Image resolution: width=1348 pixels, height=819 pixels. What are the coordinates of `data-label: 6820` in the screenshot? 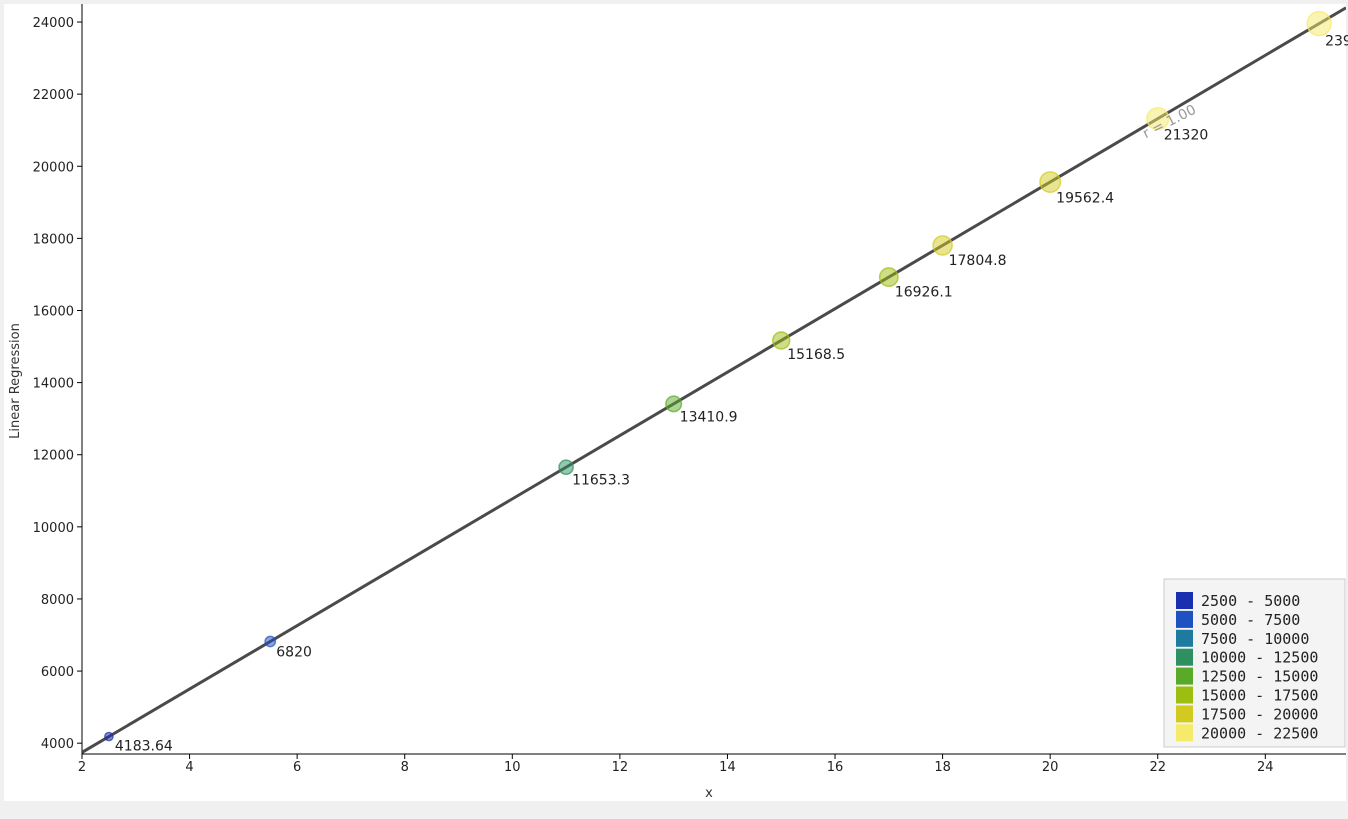 It's located at (294, 653).